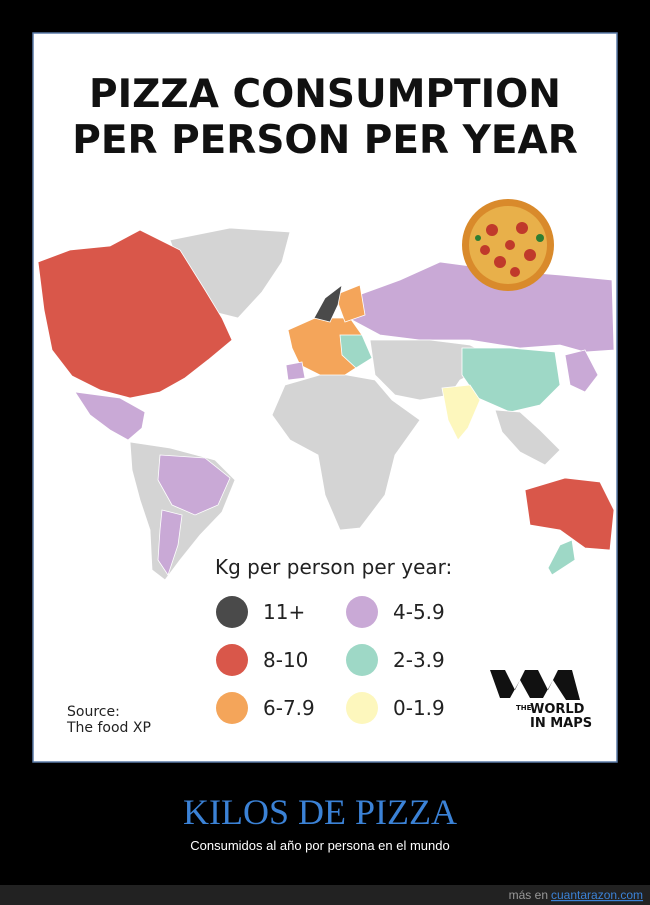  I want to click on title-line: PIZZA CONSUMPTION, so click(325, 94).